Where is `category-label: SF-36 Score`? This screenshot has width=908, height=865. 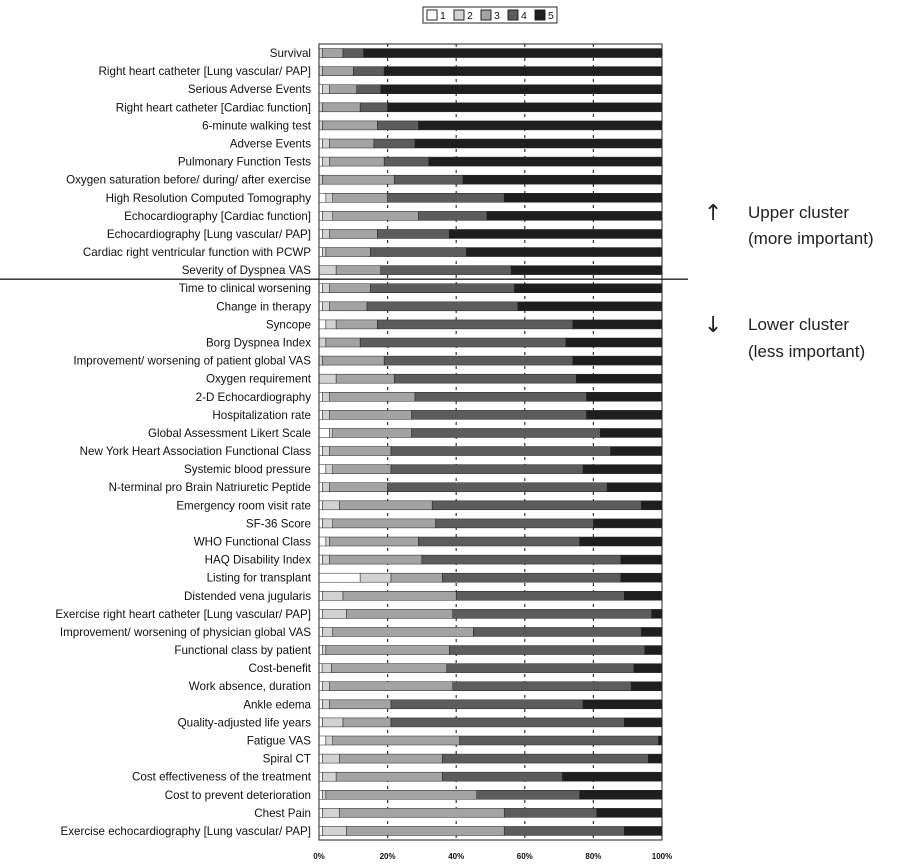
category-label: SF-36 Score is located at coordinates (278, 523).